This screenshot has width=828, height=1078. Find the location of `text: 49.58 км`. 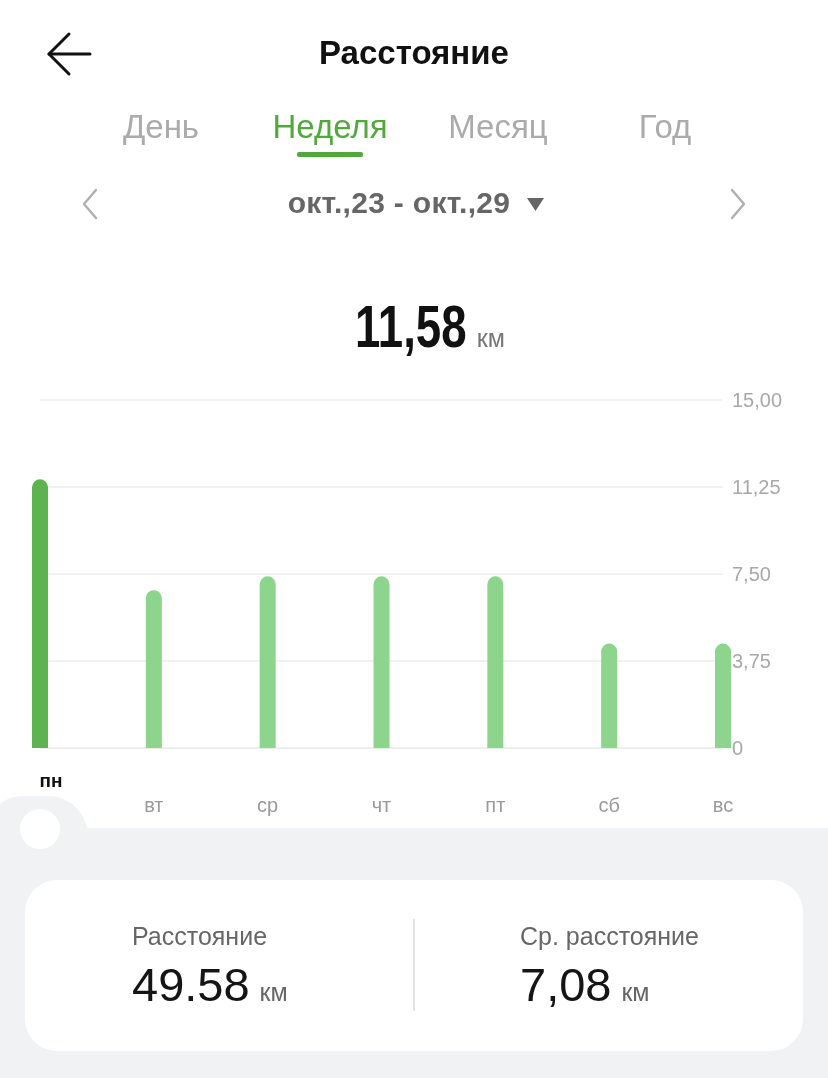

text: 49.58 км is located at coordinates (210, 984).